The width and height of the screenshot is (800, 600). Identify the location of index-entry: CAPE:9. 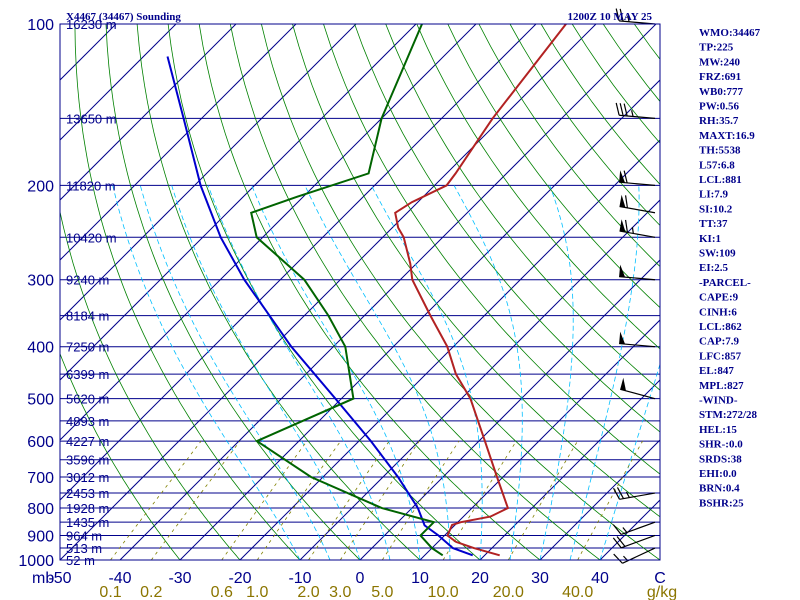
(719, 298).